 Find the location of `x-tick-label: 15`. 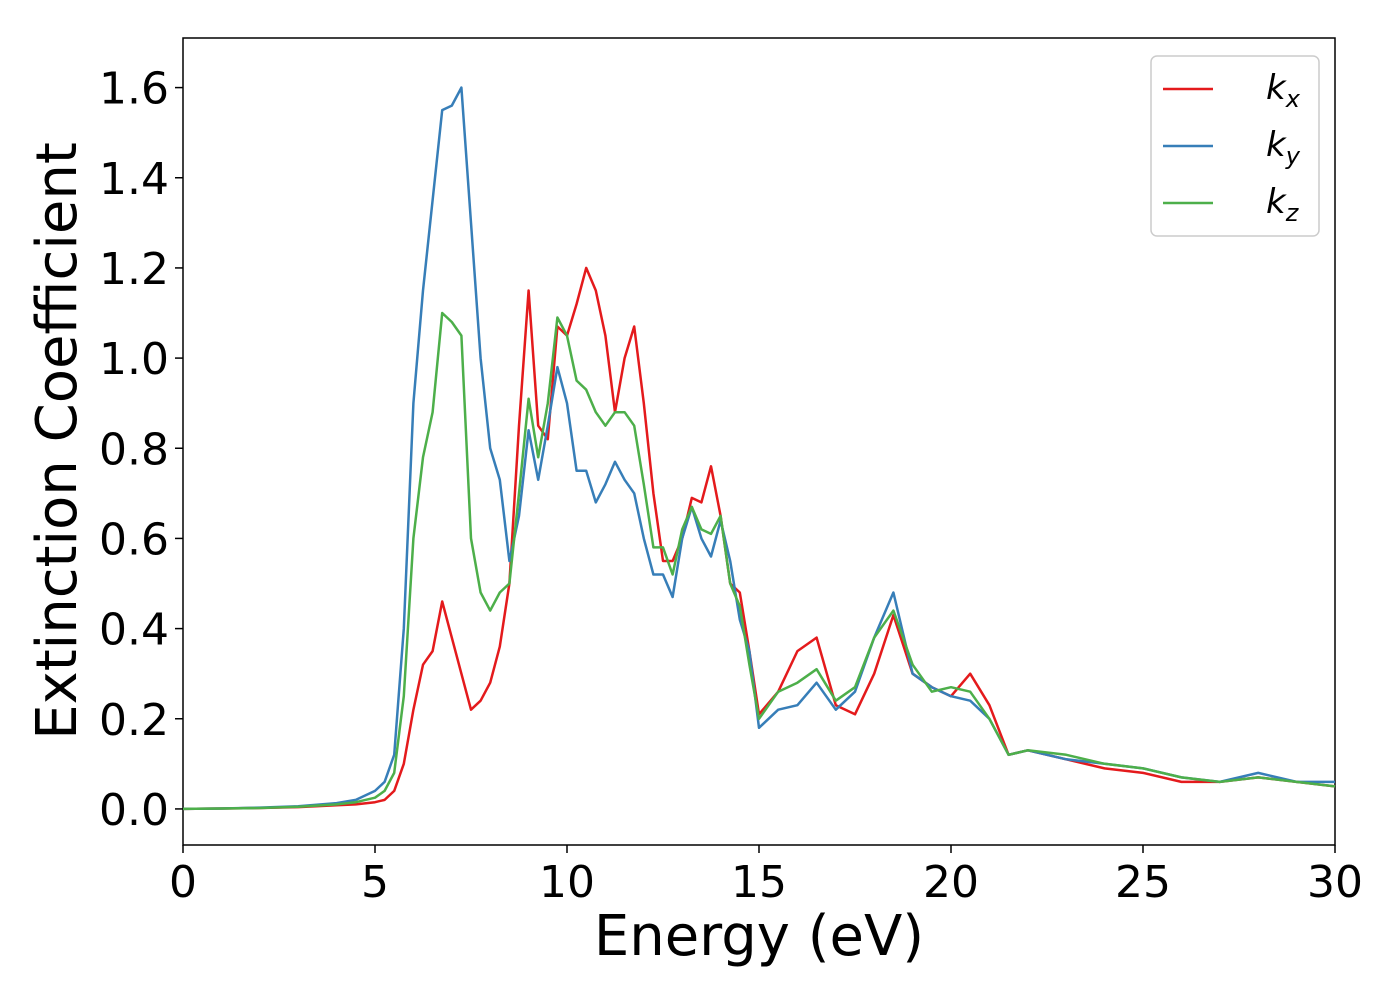

x-tick-label: 15 is located at coordinates (759, 882).